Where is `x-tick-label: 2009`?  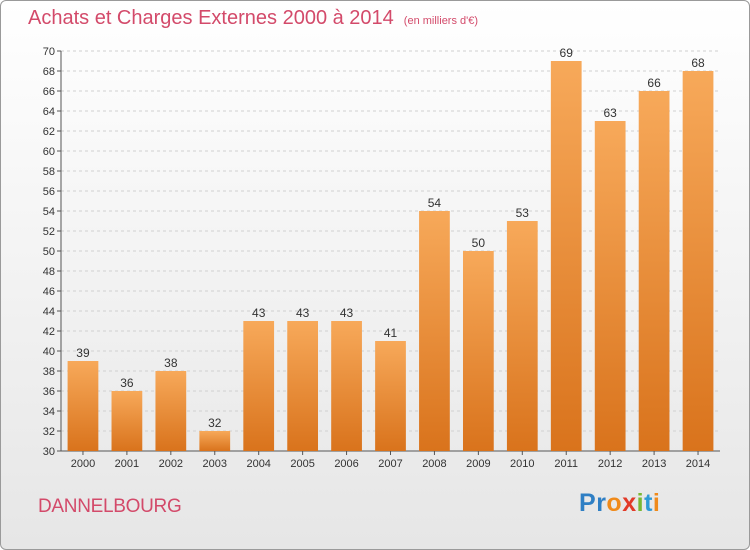 x-tick-label: 2009 is located at coordinates (478, 464).